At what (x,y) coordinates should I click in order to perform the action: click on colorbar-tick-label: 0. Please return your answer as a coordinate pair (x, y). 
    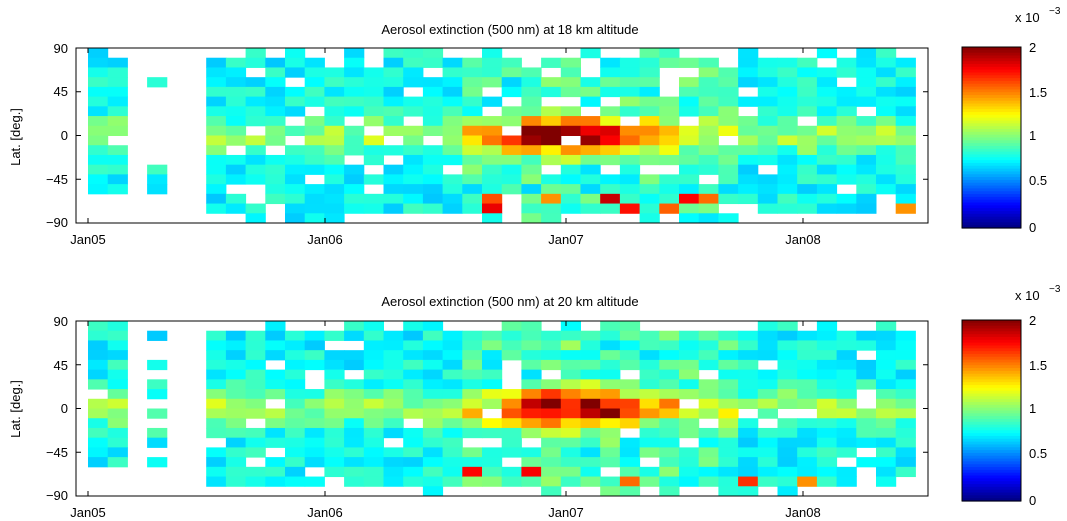
    Looking at the image, I should click on (1032, 500).